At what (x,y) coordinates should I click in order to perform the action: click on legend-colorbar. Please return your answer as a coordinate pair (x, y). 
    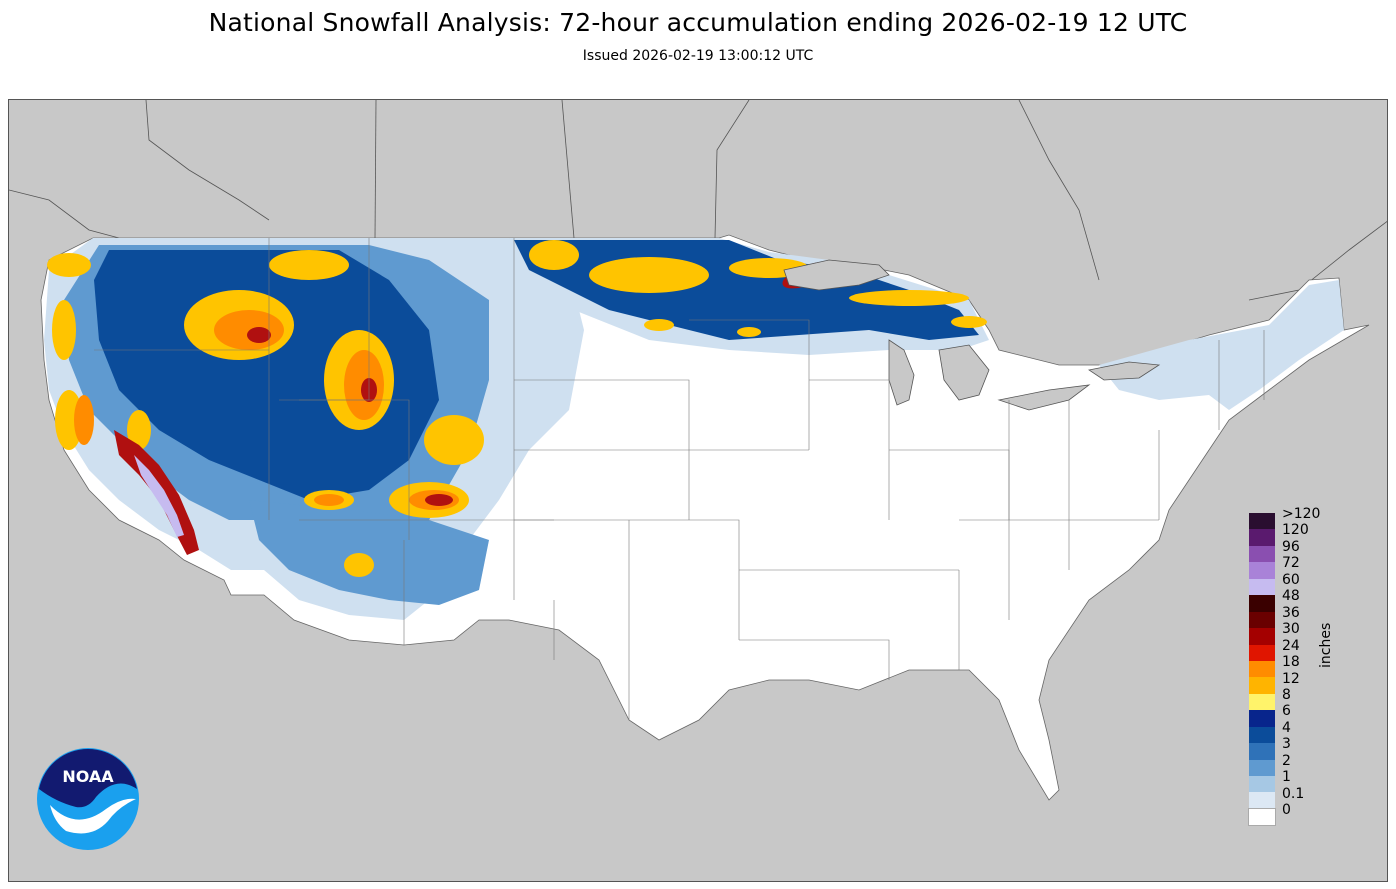
    Looking at the image, I should click on (1262, 670).